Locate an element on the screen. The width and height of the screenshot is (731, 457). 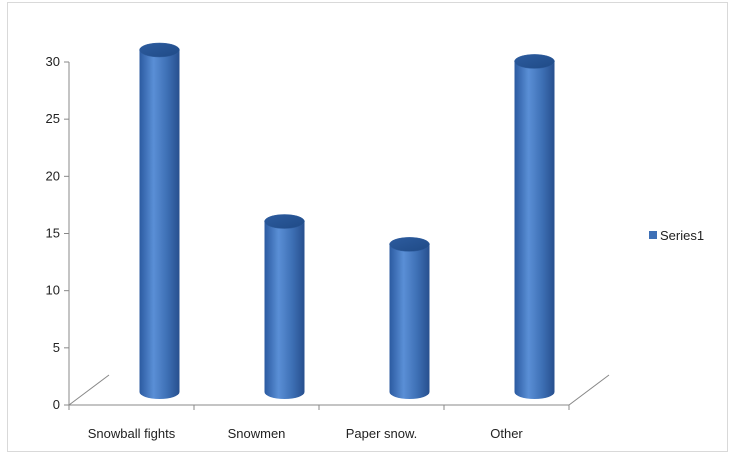
y-tick-label: 5 is located at coordinates (56, 347).